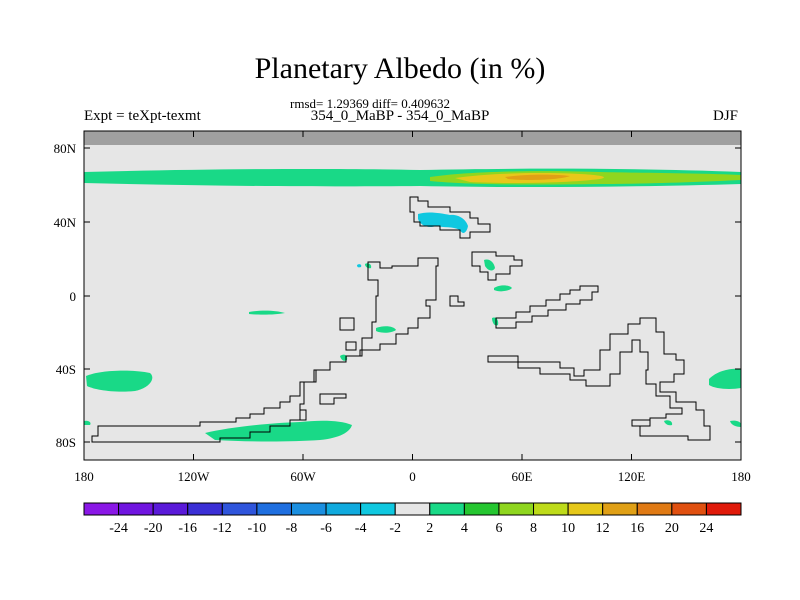 This screenshot has height=600, width=800. What do you see at coordinates (412, 476) in the screenshot?
I see `x-tick-label: 0` at bounding box center [412, 476].